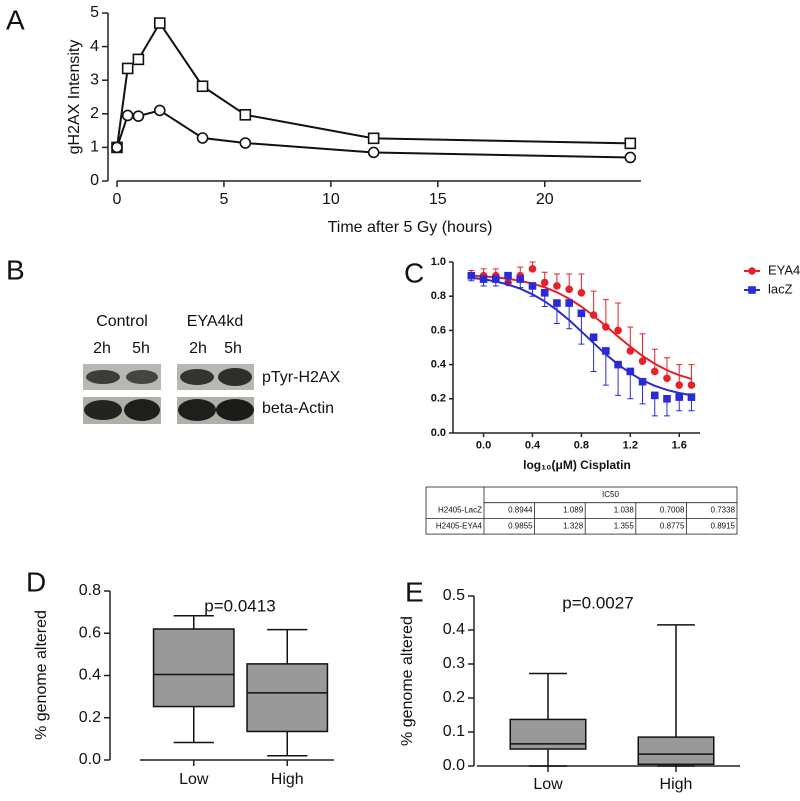  I want to click on table-cell: 1.038, so click(624, 510).